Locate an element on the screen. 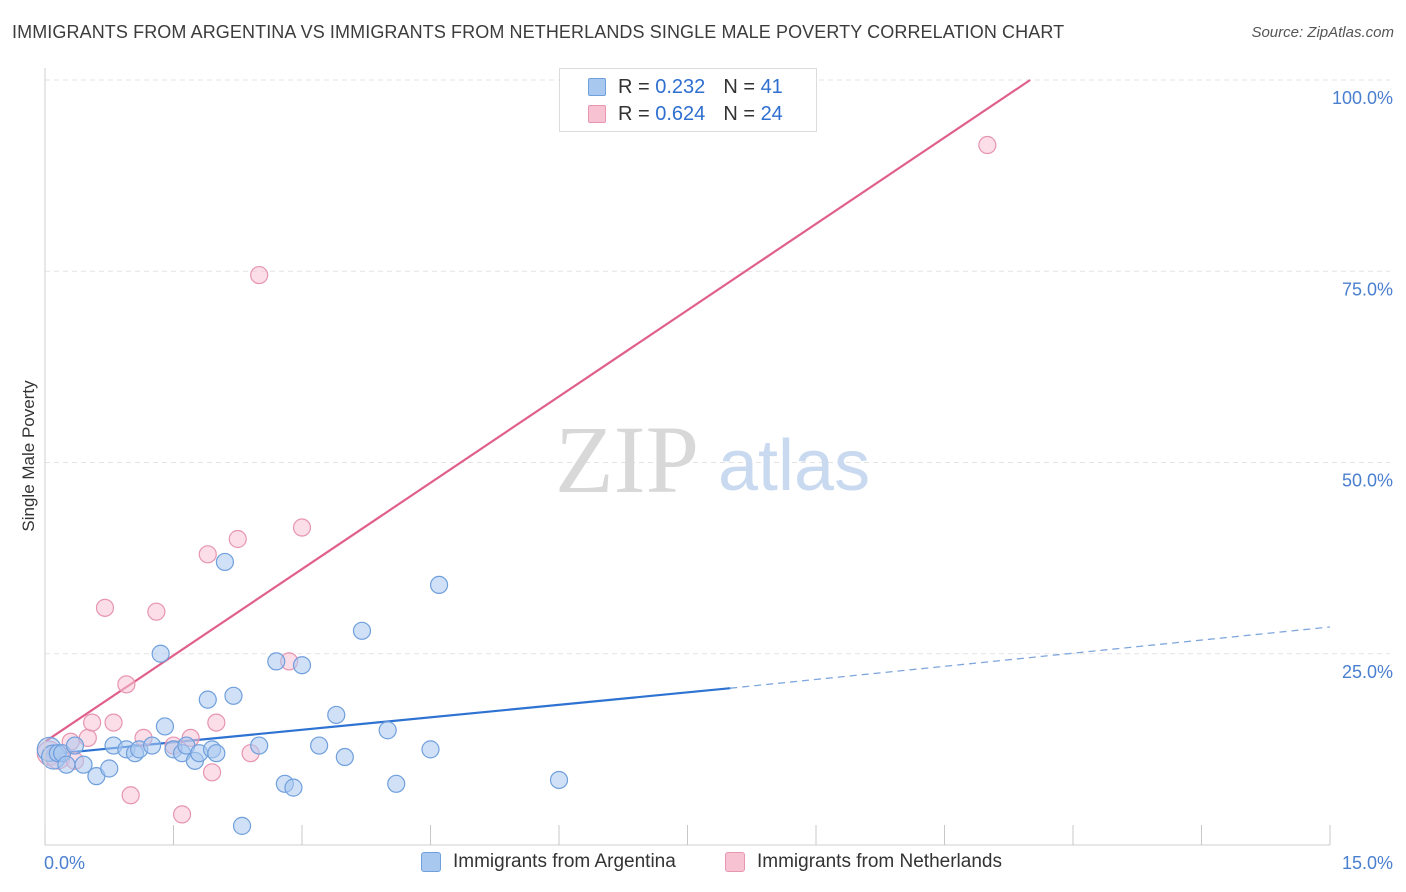 Image resolution: width=1406 pixels, height=892 pixels. legend-r-value: 0.624 is located at coordinates (680, 113).